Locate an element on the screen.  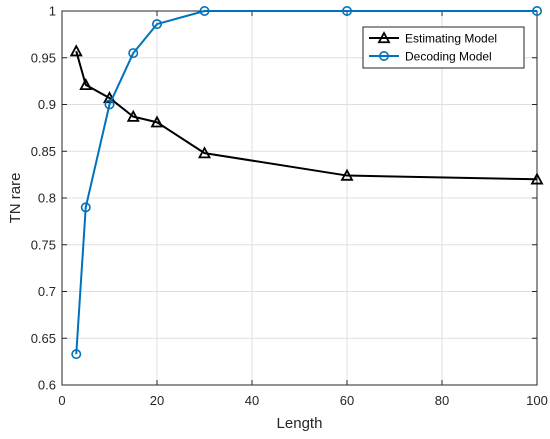
x-tick-label: 100 is located at coordinates (537, 400).